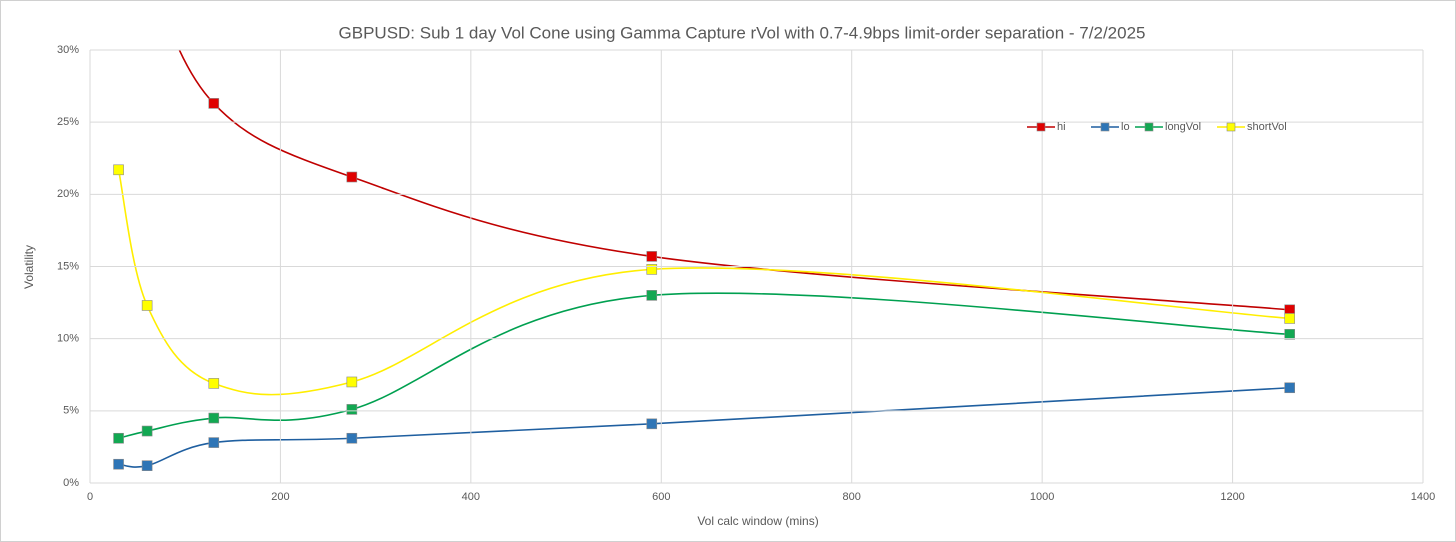 This screenshot has height=542, width=1456. What do you see at coordinates (68, 194) in the screenshot?
I see `y-tick-label: 20%` at bounding box center [68, 194].